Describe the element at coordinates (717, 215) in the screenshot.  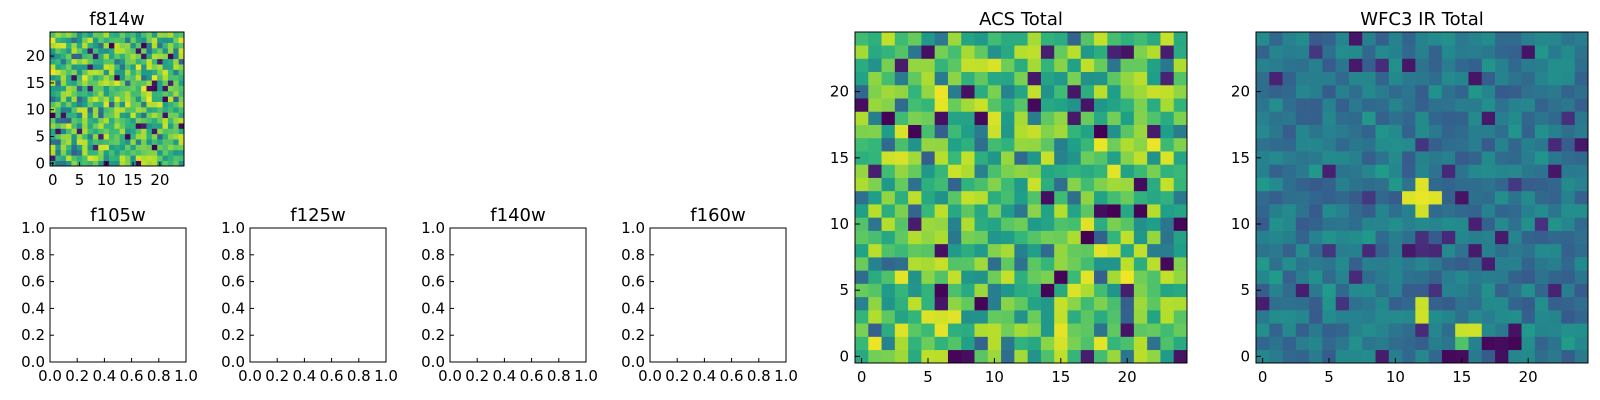
I see `panel-title: f160w` at that location.